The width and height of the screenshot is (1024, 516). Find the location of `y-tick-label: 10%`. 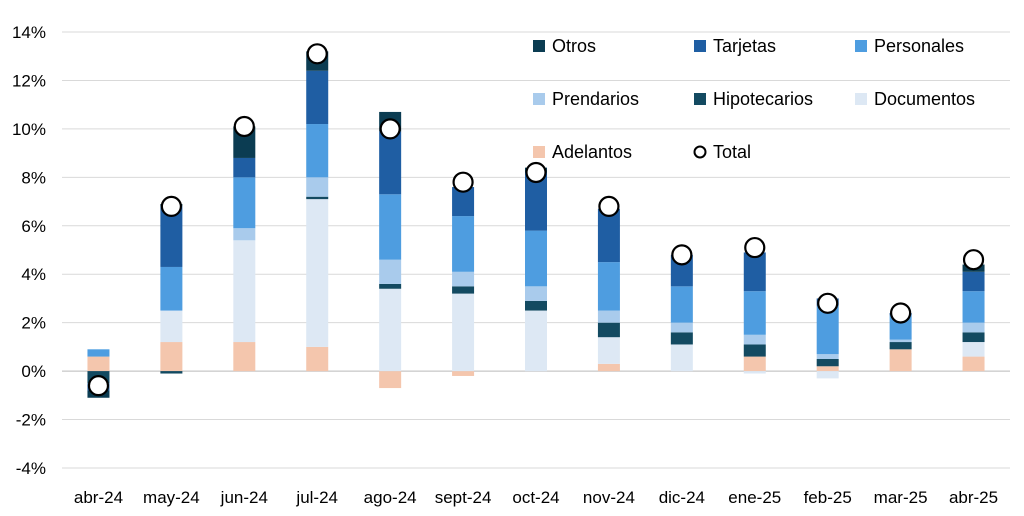

y-tick-label: 10% is located at coordinates (29, 129).